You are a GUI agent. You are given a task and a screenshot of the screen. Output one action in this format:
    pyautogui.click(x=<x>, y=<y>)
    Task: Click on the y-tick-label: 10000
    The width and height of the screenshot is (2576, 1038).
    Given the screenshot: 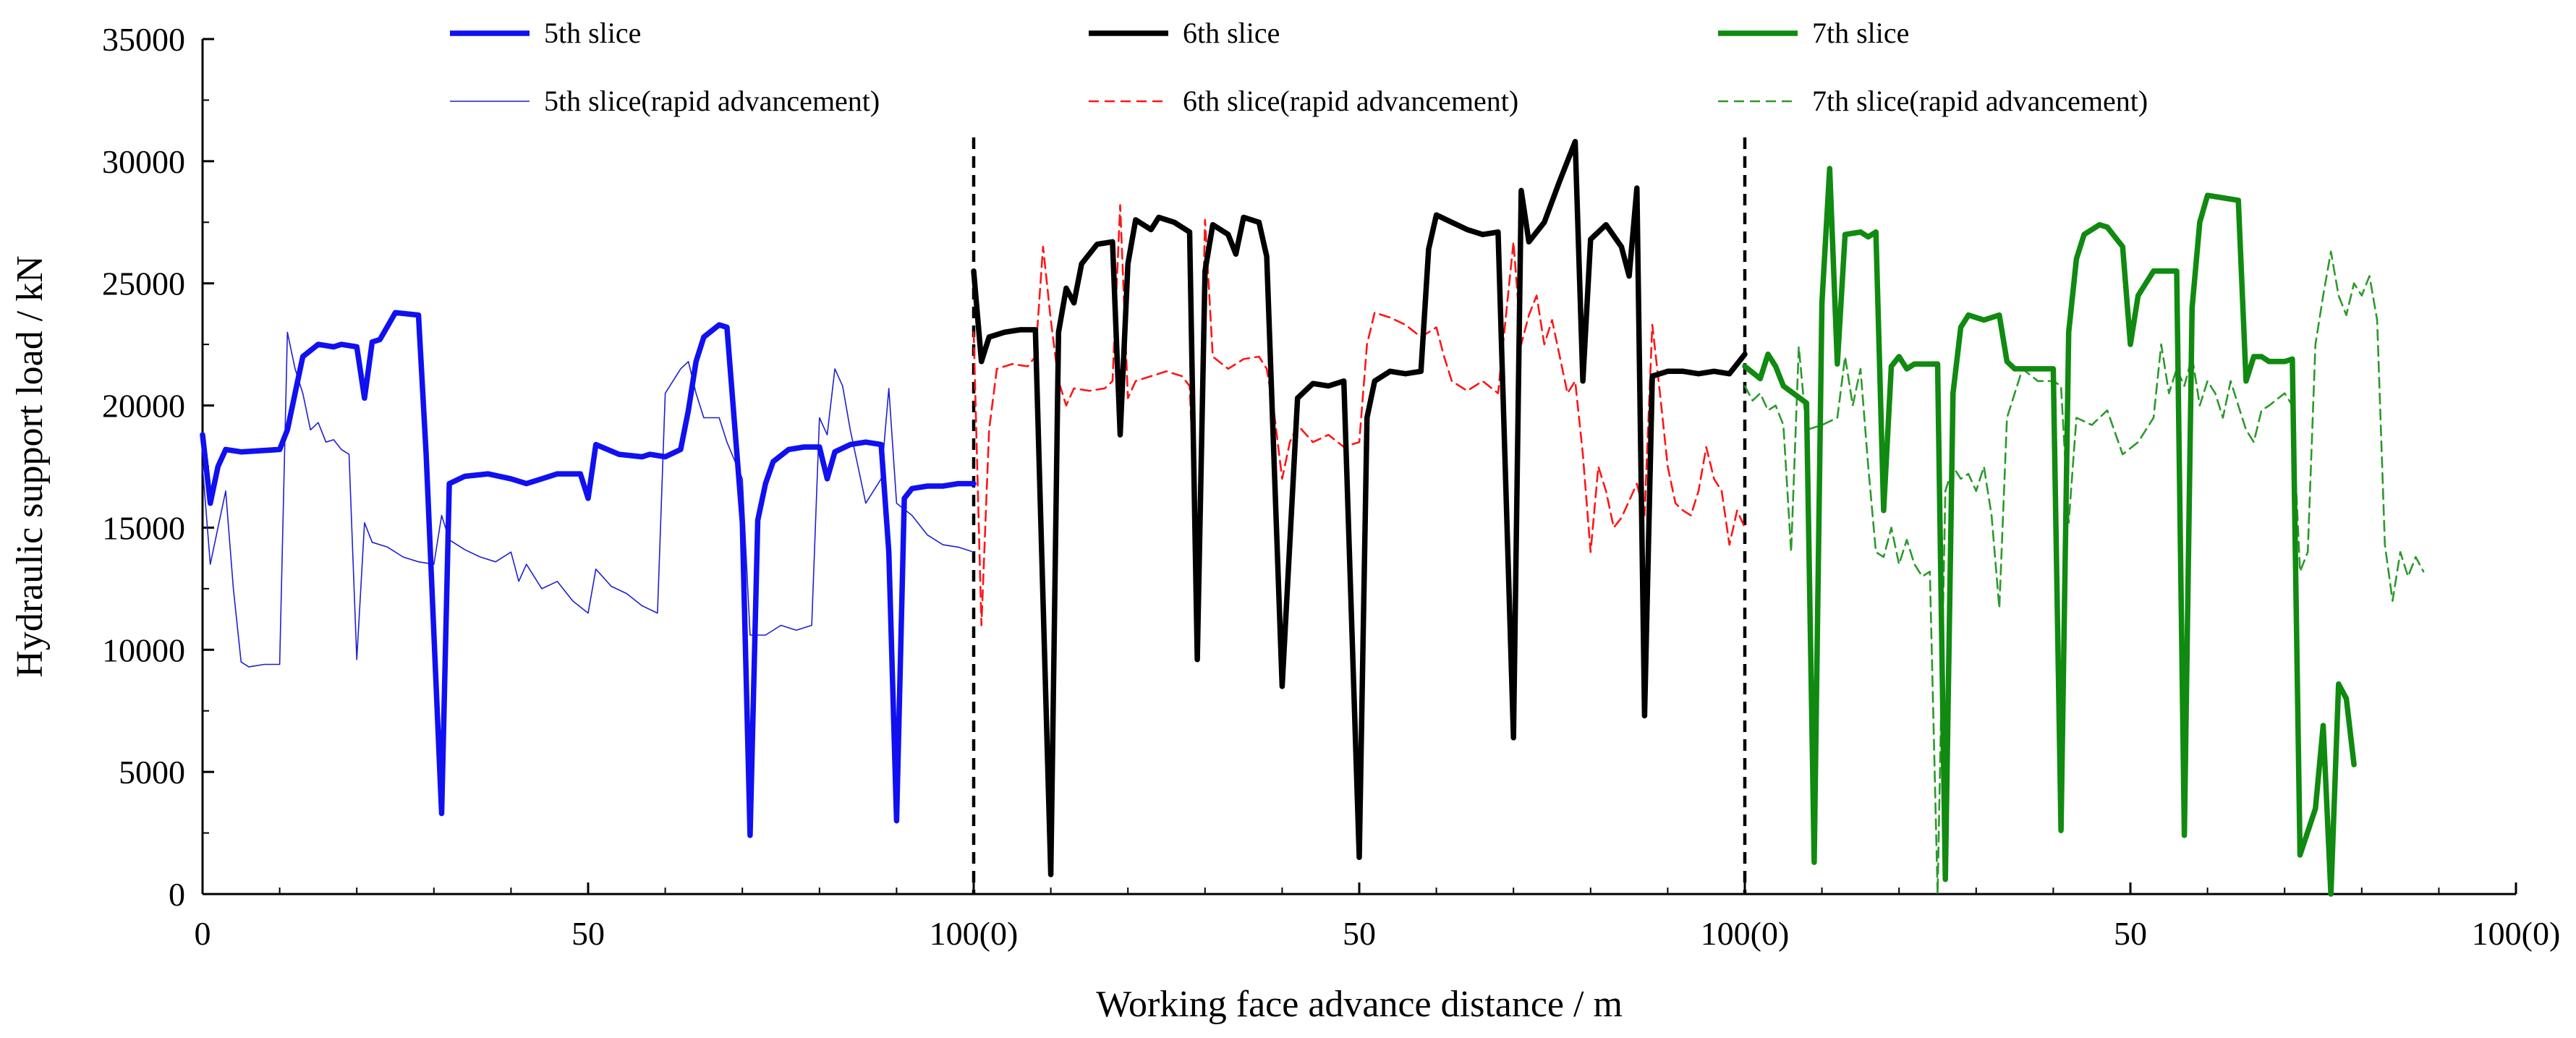 What is the action you would take?
    pyautogui.click(x=143, y=649)
    